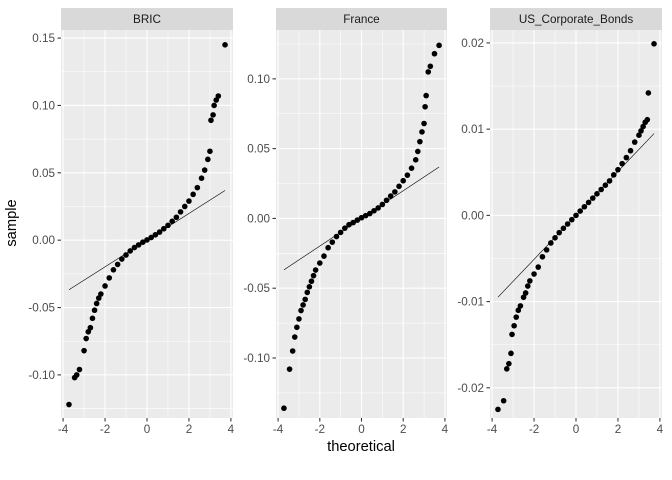  Describe the element at coordinates (470, 388) in the screenshot. I see `y-tick-label: -0.02` at that location.